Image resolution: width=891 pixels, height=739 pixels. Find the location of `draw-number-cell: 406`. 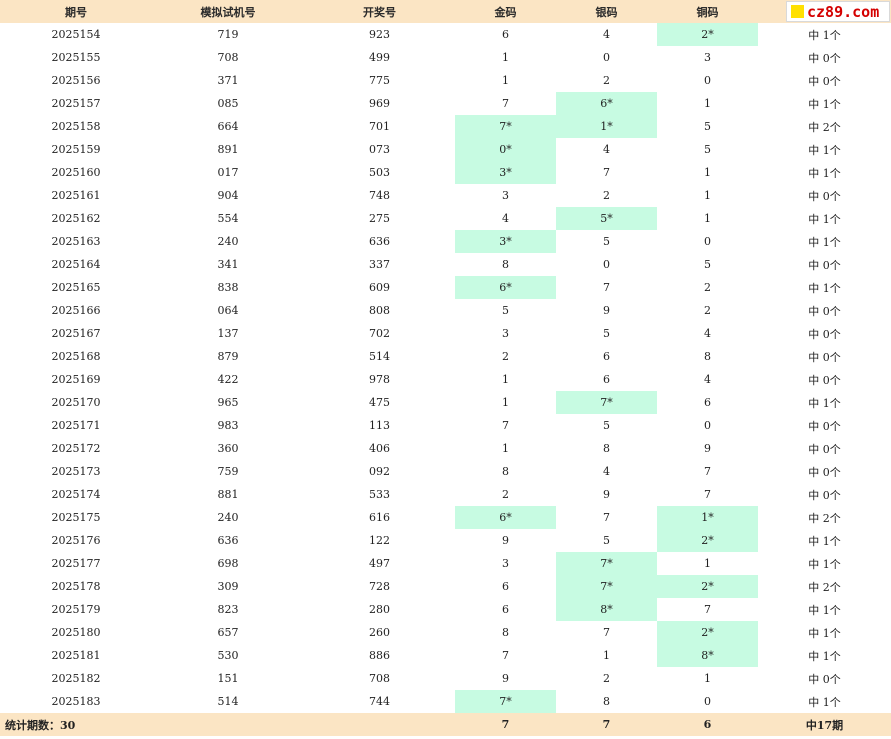

draw-number-cell: 406 is located at coordinates (379, 448).